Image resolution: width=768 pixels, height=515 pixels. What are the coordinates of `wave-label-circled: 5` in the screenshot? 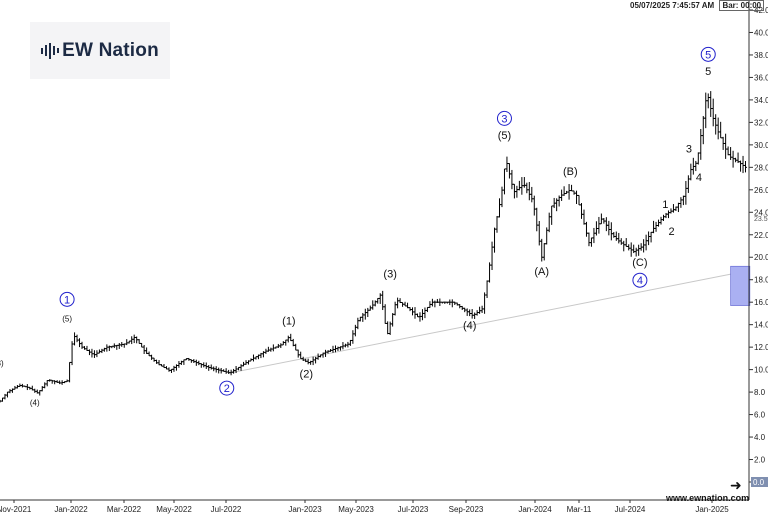 It's located at (708, 55).